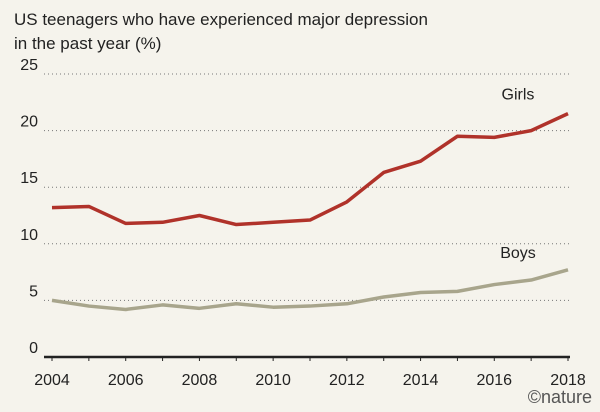 This screenshot has height=412, width=600. I want to click on nature-logo: ©nature, so click(559, 397).